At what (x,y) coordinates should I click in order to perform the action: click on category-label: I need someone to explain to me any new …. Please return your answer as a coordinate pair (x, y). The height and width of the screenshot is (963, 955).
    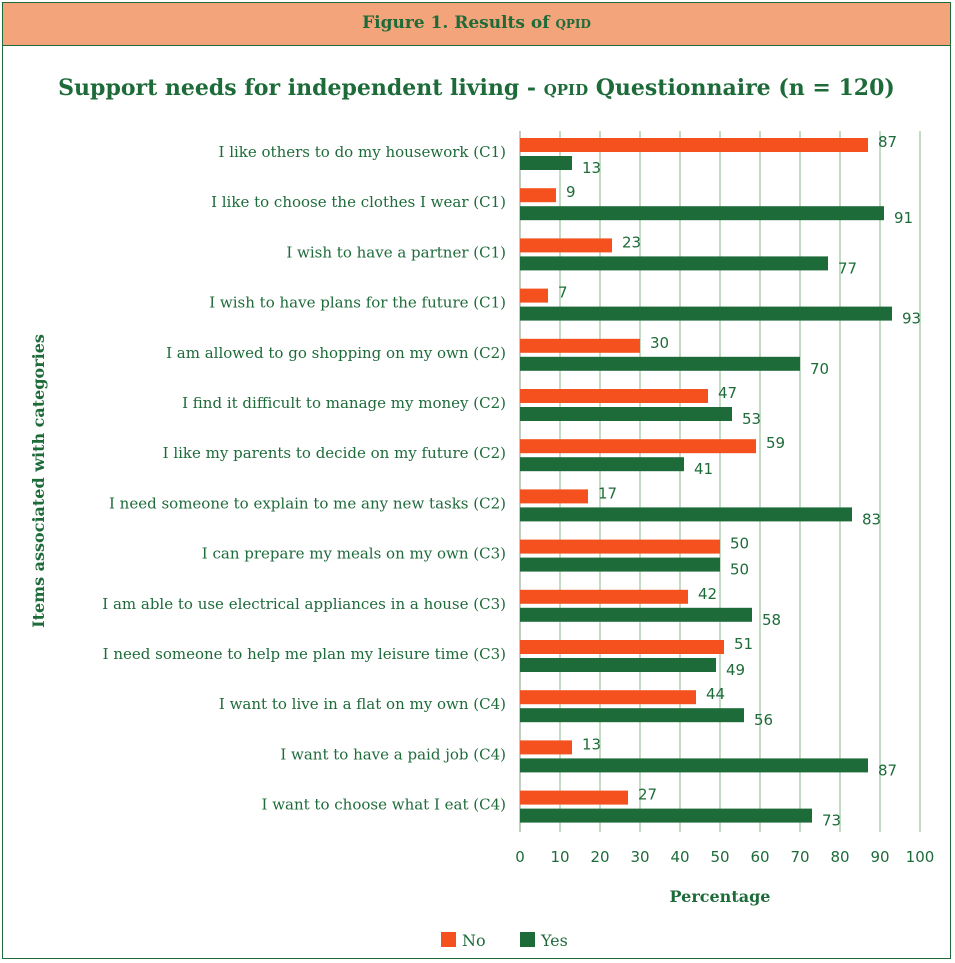
    Looking at the image, I should click on (307, 503).